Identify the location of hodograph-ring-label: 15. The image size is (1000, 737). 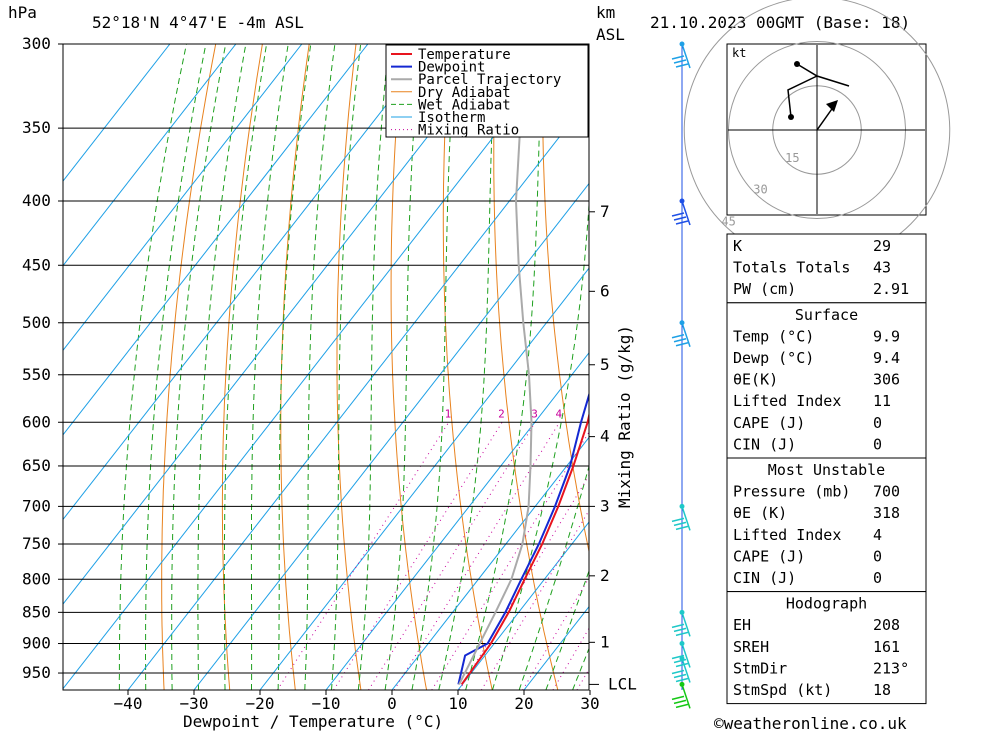
(792, 158).